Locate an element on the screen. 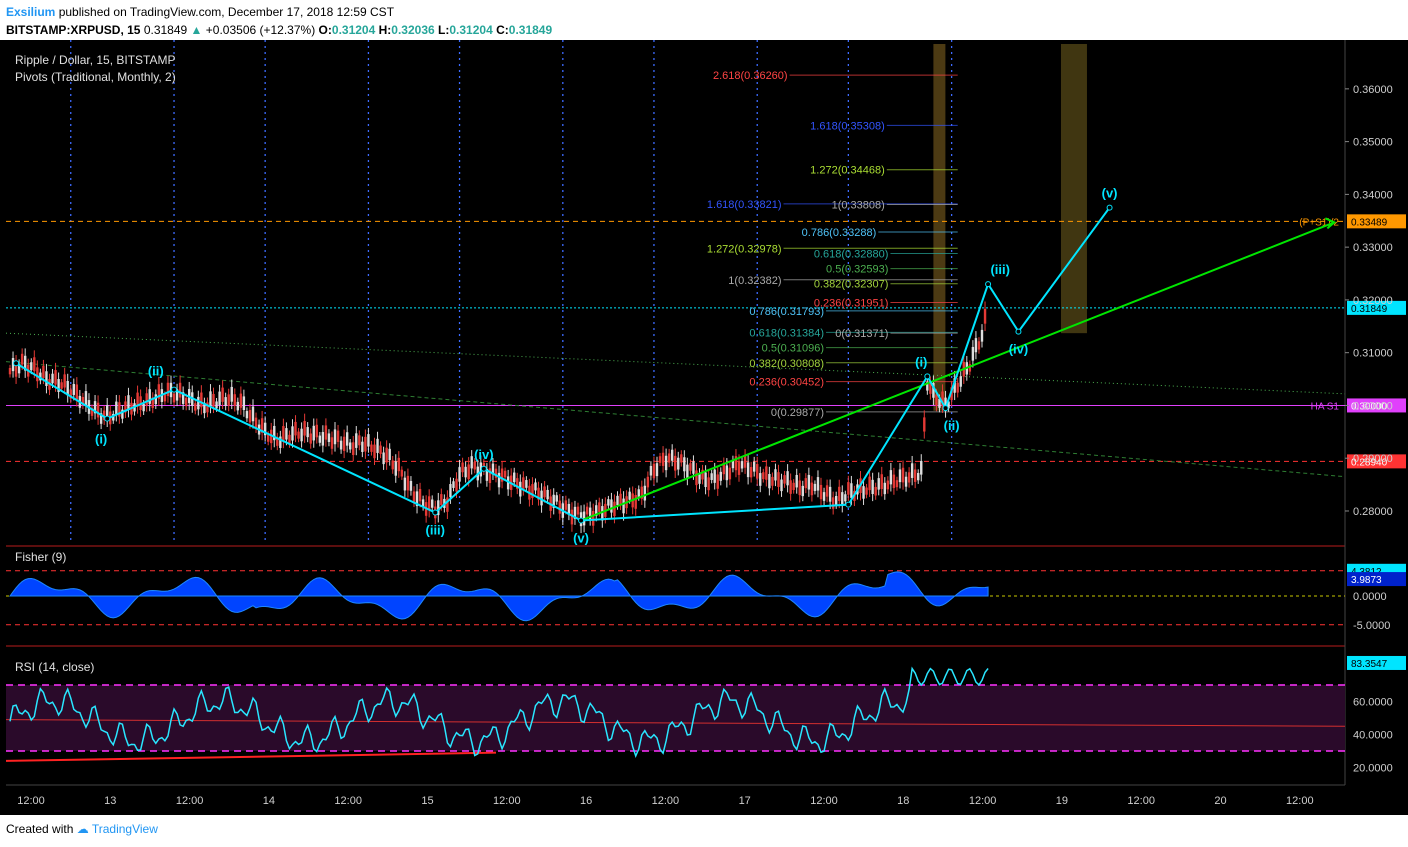 This screenshot has height=847, width=1408. ohlc-c-label: C: is located at coordinates (502, 30).